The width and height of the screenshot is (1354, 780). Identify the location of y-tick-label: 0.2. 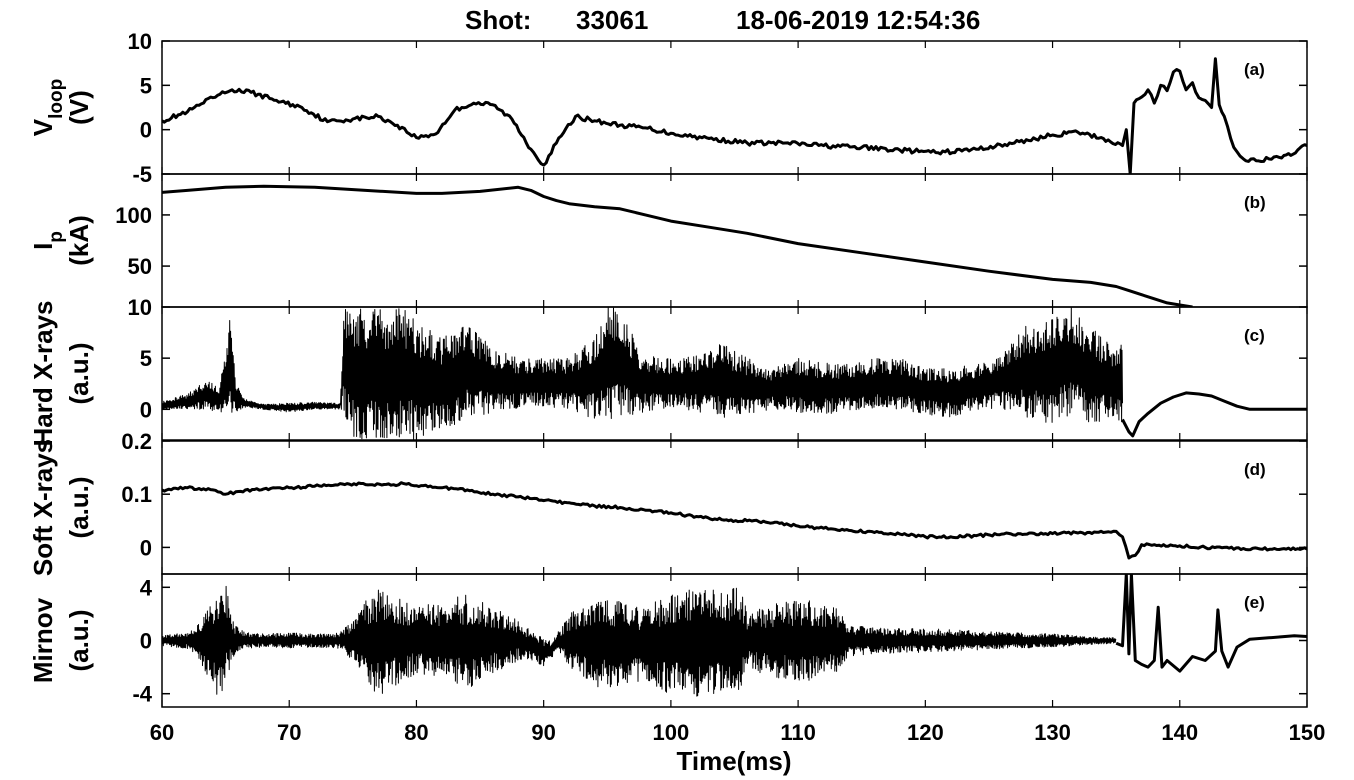
(136, 441).